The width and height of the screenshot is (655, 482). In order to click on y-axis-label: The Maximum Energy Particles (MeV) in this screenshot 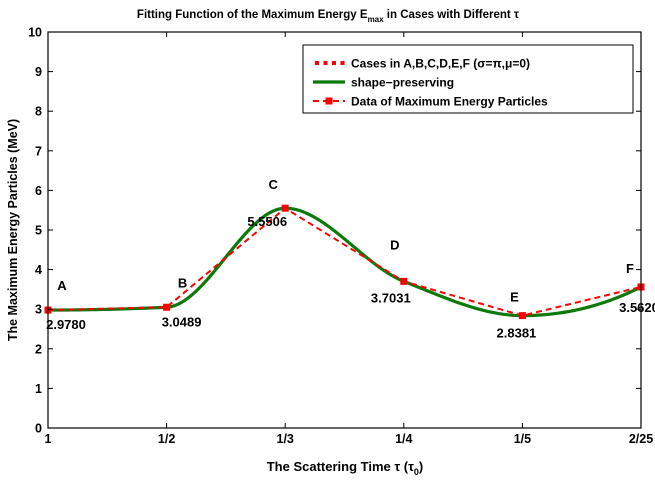, I will do `click(13, 230)`.